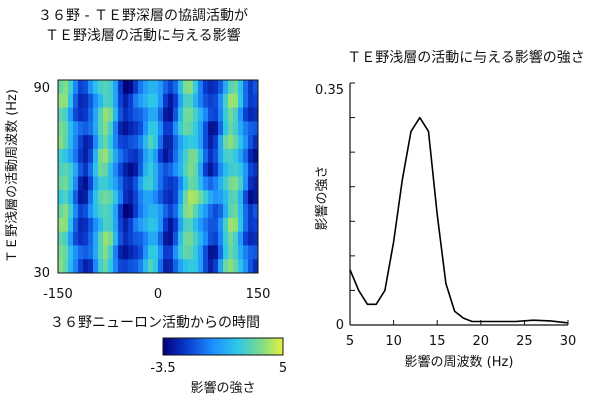  I want to click on line-chart-title: ＴＥ野浅層の活動に与える影響の強さ, so click(466, 57).